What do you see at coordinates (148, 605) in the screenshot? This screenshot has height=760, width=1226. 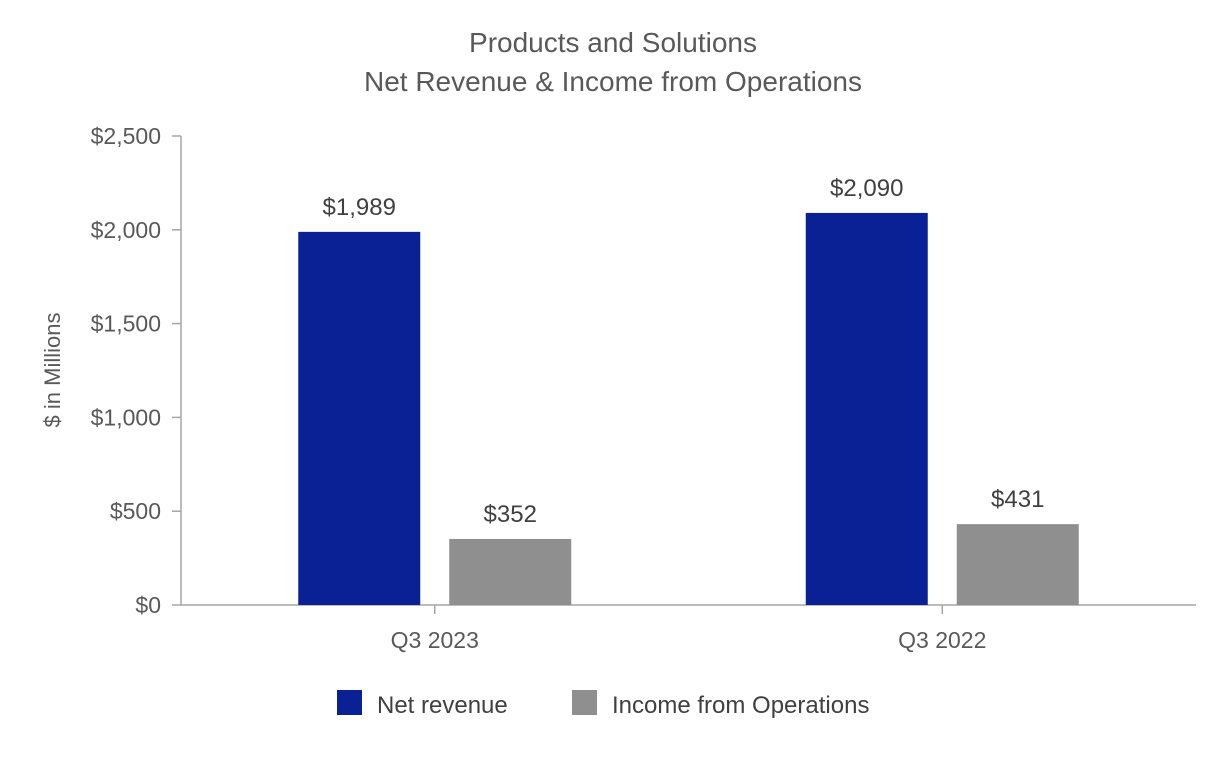 I see `y-tick-label: $0` at bounding box center [148, 605].